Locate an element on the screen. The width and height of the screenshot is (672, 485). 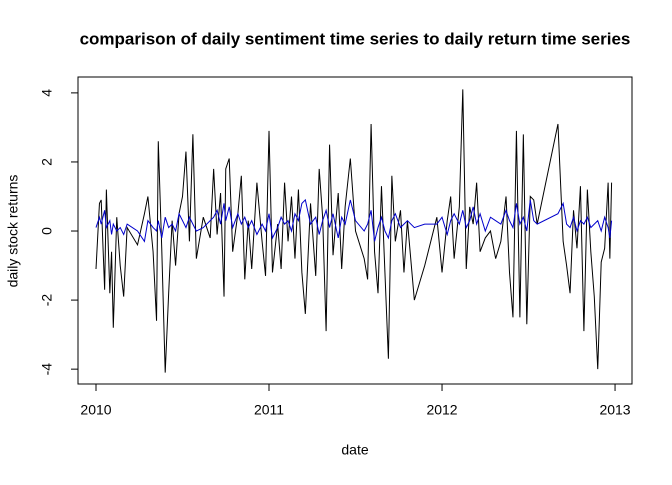
y-tick-label: 2 is located at coordinates (47, 162).